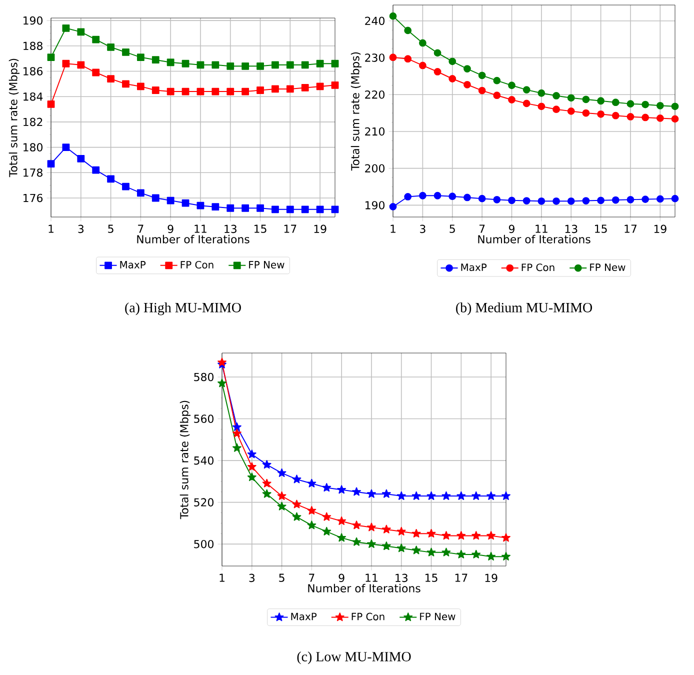 This screenshot has width=694, height=675. Describe the element at coordinates (374, 58) in the screenshot. I see `y-tick-label: 230` at that location.